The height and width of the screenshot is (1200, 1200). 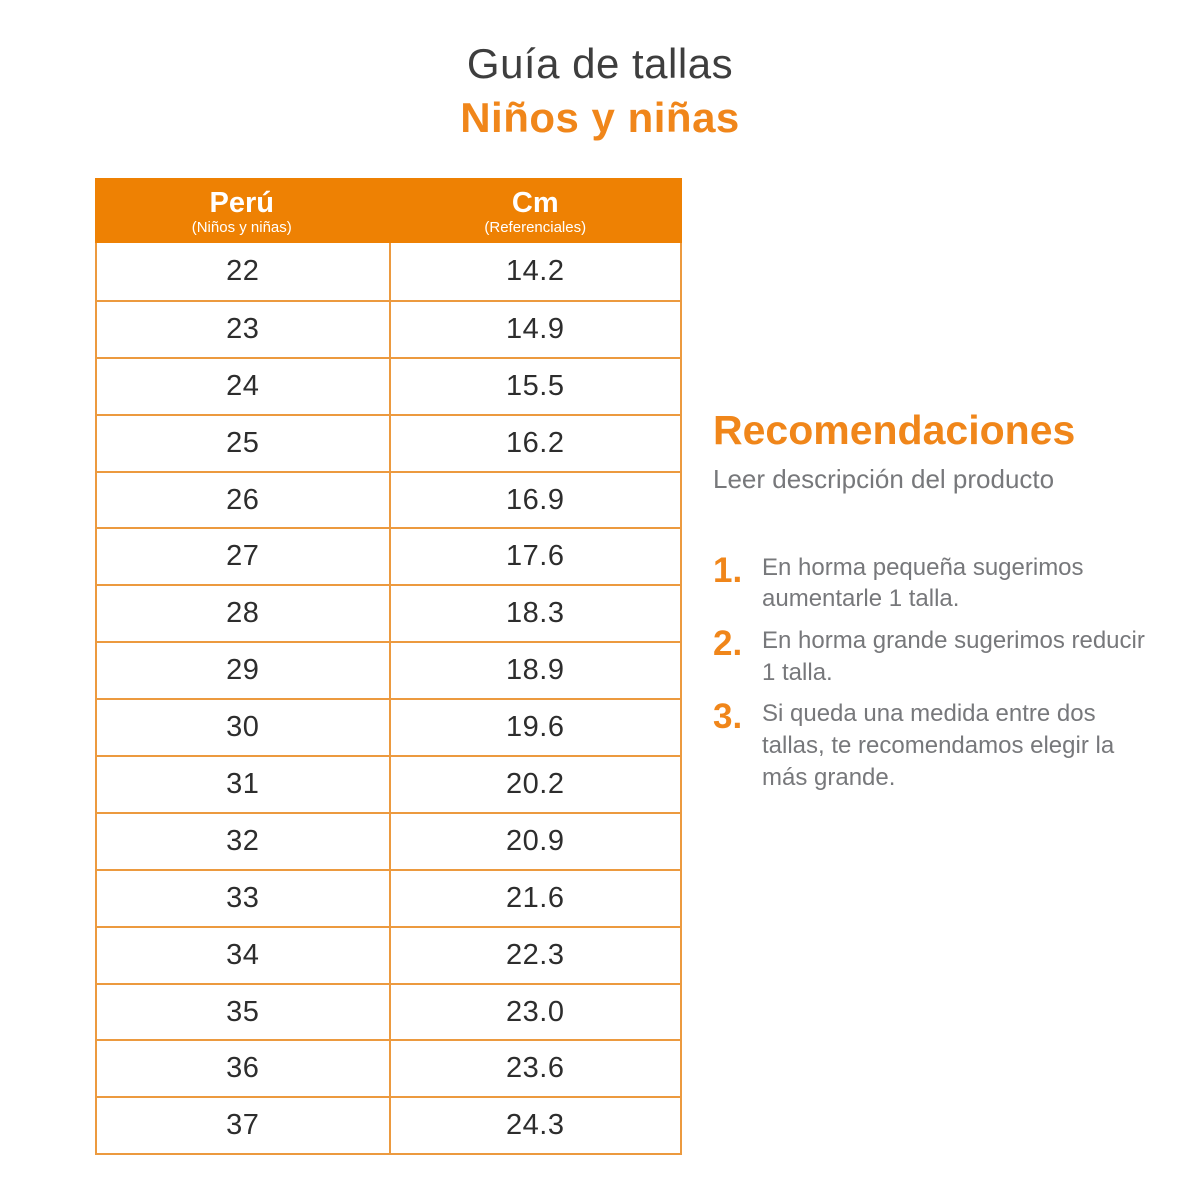 What do you see at coordinates (243, 385) in the screenshot?
I see `cell-peru-size: 24` at bounding box center [243, 385].